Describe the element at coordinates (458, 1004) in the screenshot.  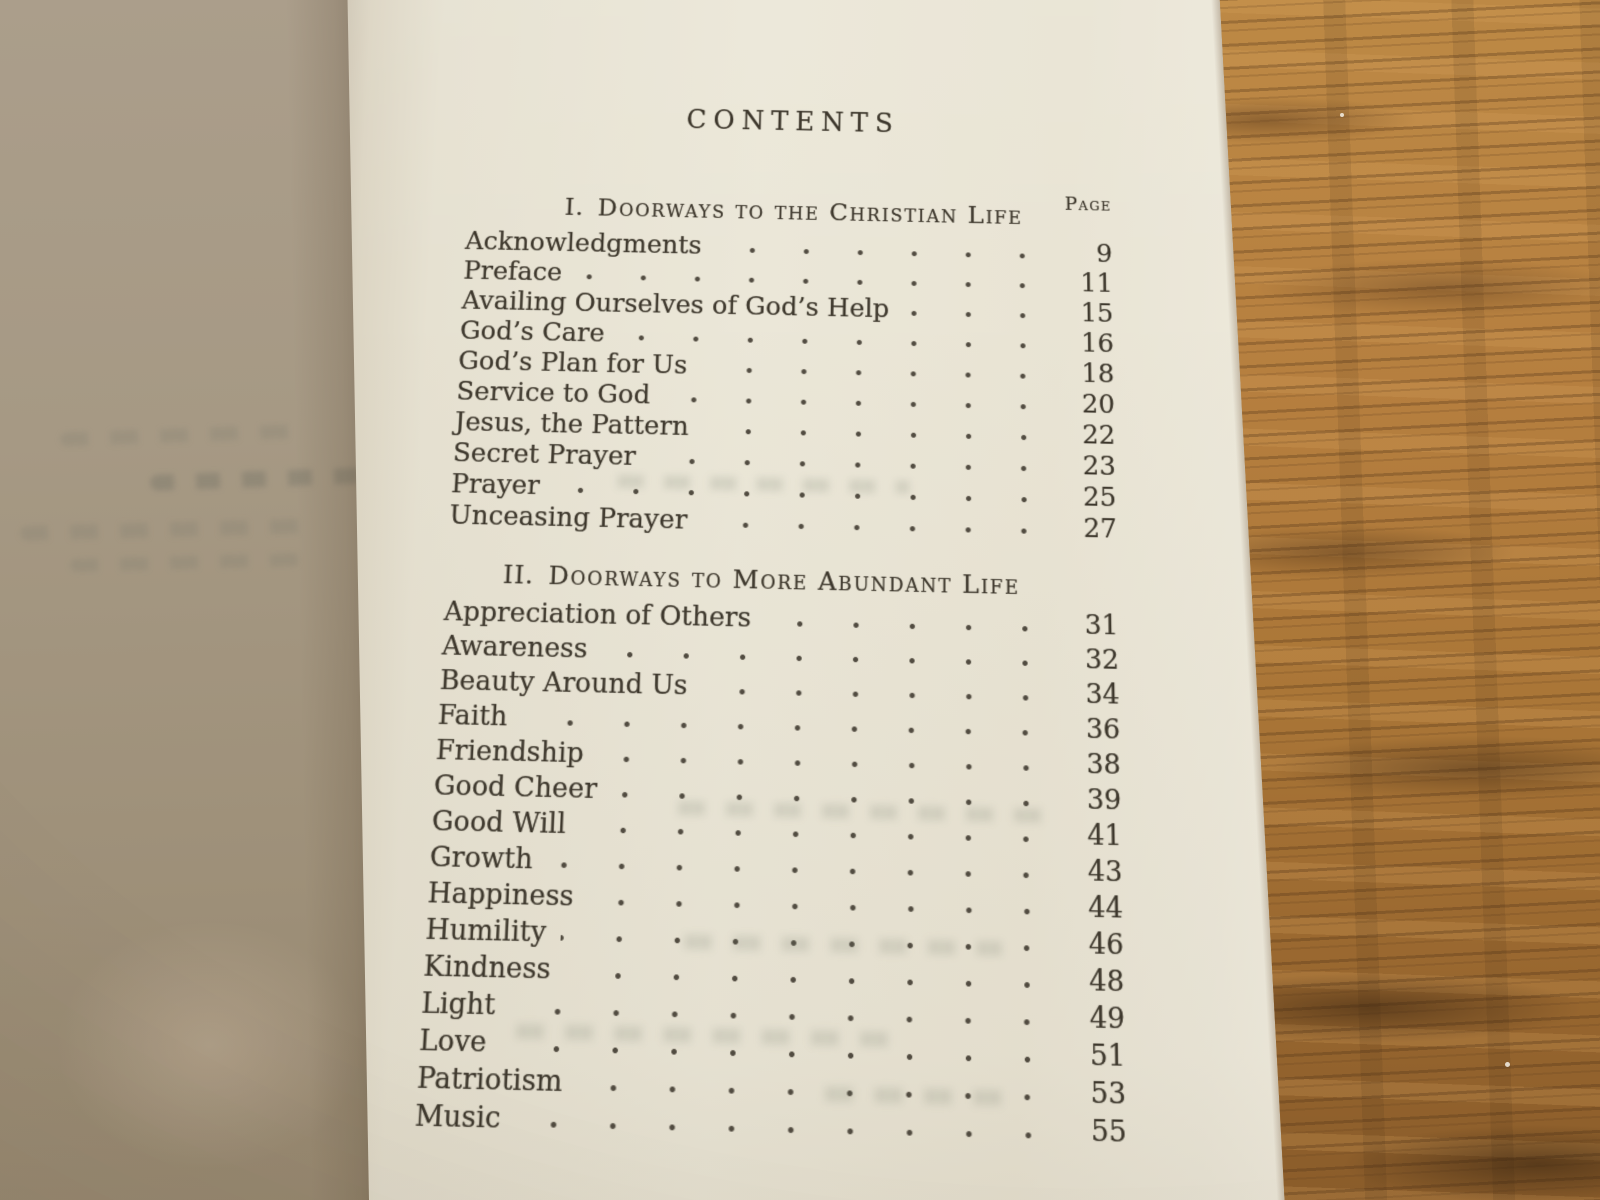
I see `toc-entry-label: Light` at that location.